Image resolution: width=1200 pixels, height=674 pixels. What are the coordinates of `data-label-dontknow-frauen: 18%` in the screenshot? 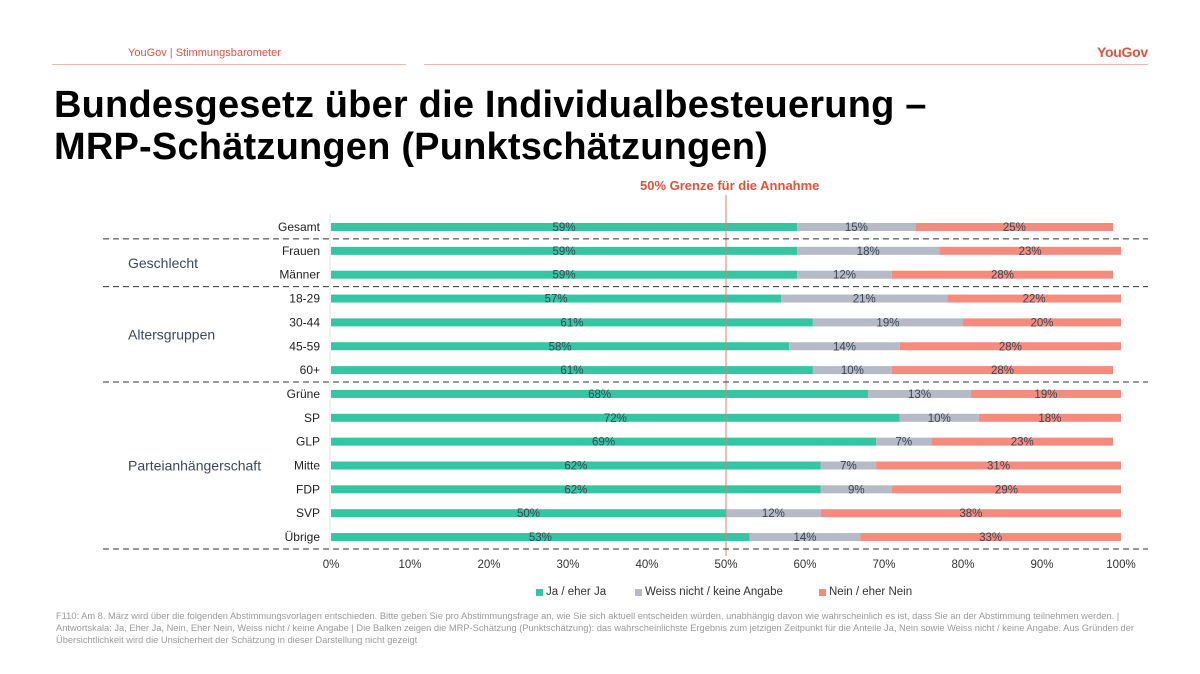 It's located at (868, 252).